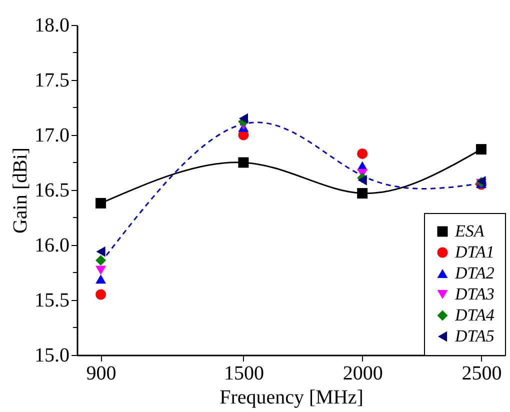  I want to click on legend-label: ESA, so click(469, 231).